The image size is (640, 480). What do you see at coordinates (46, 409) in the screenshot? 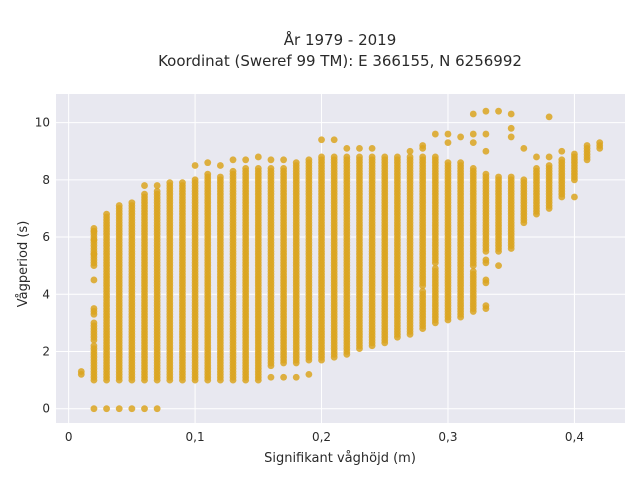
I see `y-tick-label: 0` at bounding box center [46, 409].